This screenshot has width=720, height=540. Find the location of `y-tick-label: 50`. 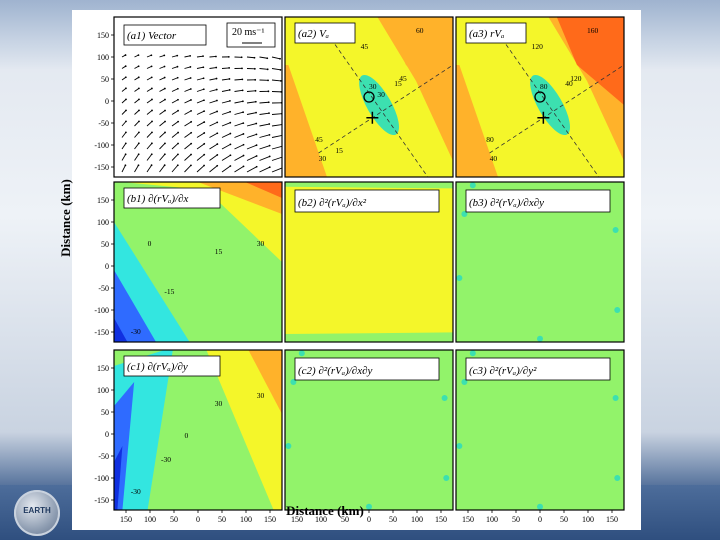

y-tick-label: 50 is located at coordinates (105, 412).